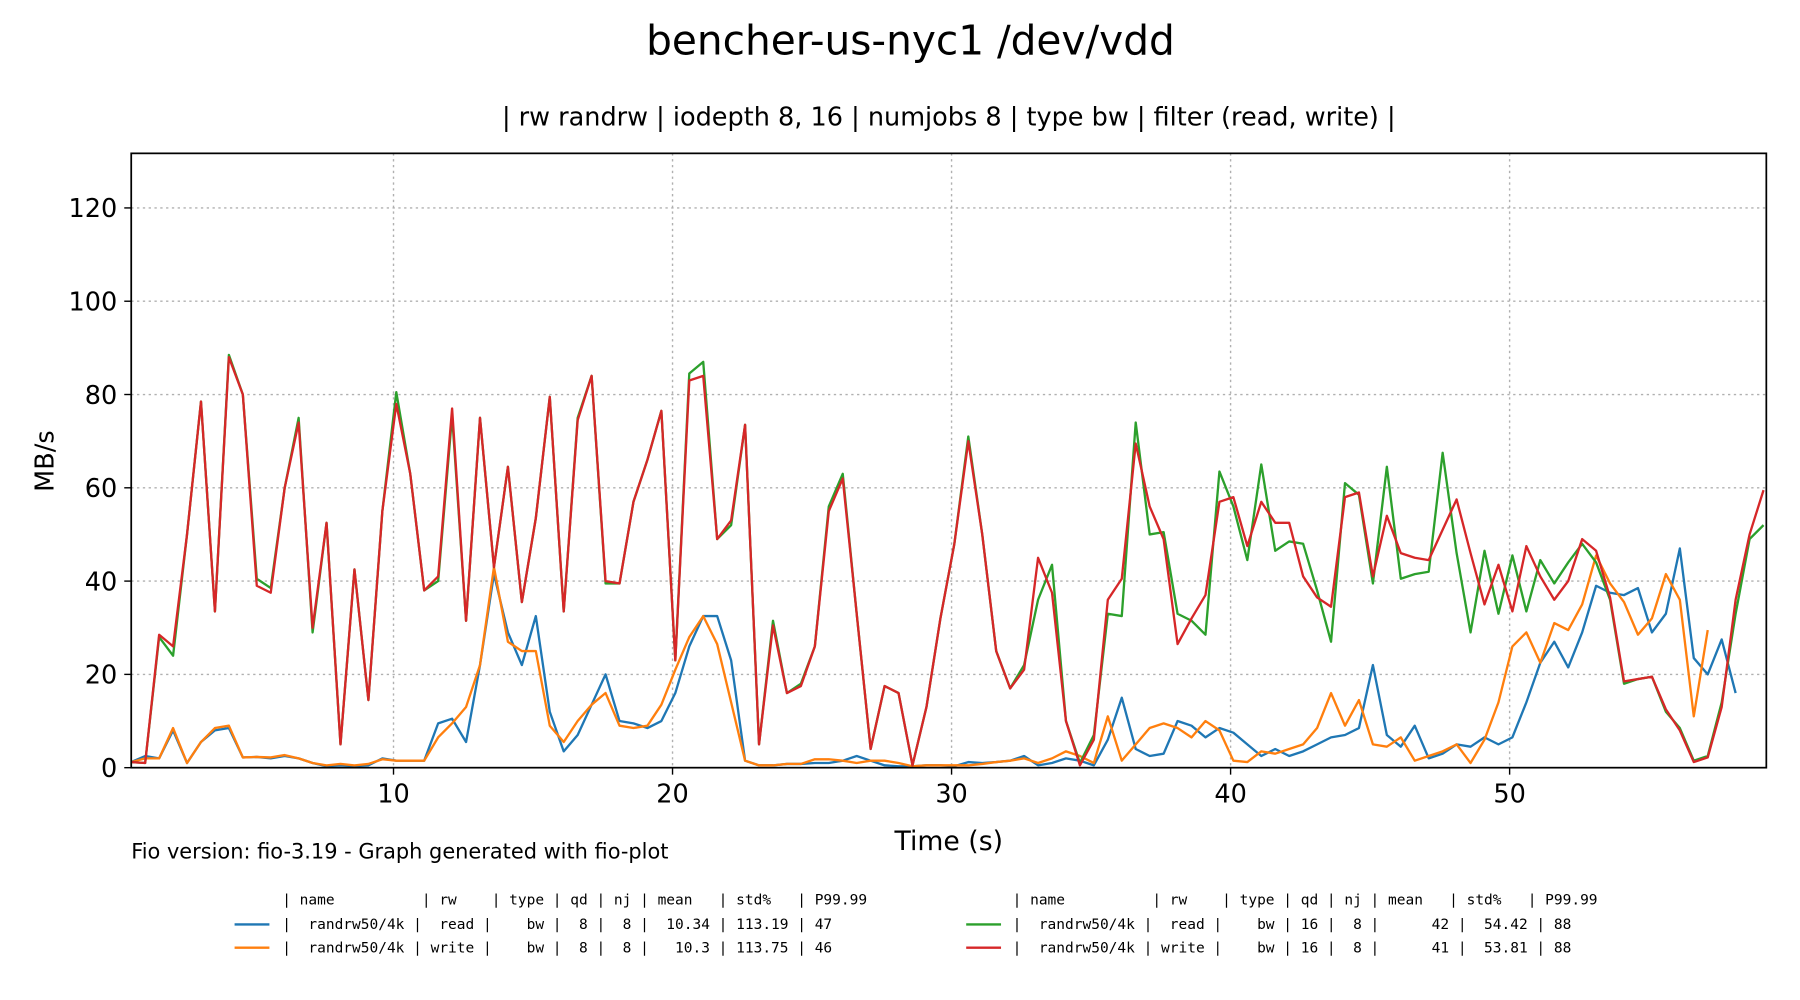  What do you see at coordinates (672, 795) in the screenshot?
I see `x-tick-label: 20` at bounding box center [672, 795].